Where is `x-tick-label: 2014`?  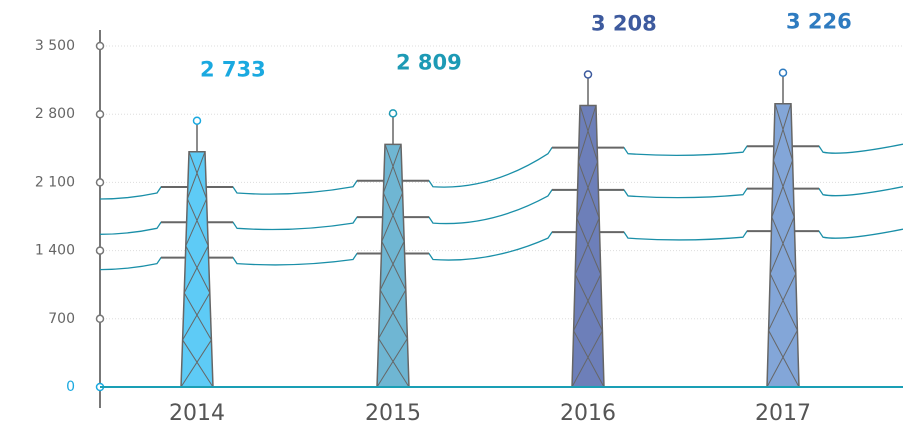 x-tick-label: 2014 is located at coordinates (197, 413).